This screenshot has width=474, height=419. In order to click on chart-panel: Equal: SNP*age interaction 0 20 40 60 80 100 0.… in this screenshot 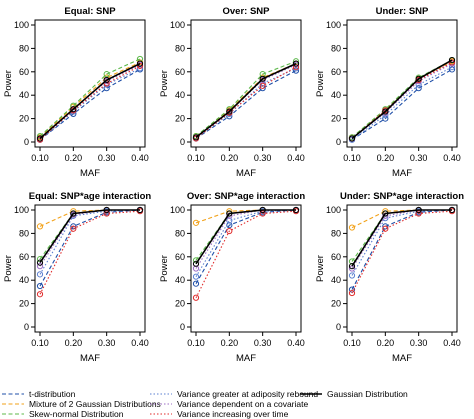, I will do `click(77, 277)`.